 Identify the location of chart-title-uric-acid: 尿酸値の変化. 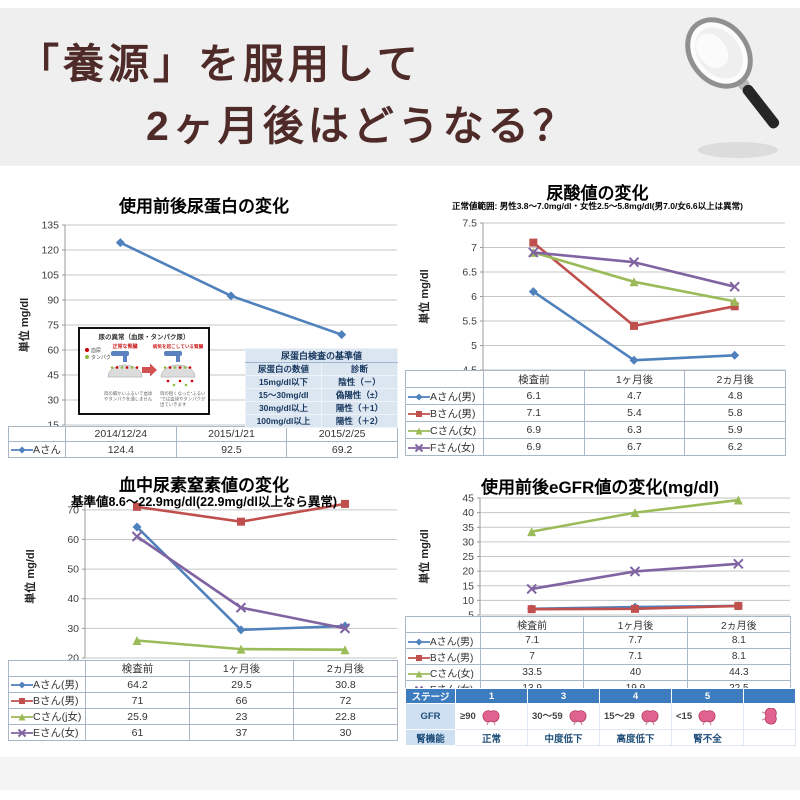
(597, 193).